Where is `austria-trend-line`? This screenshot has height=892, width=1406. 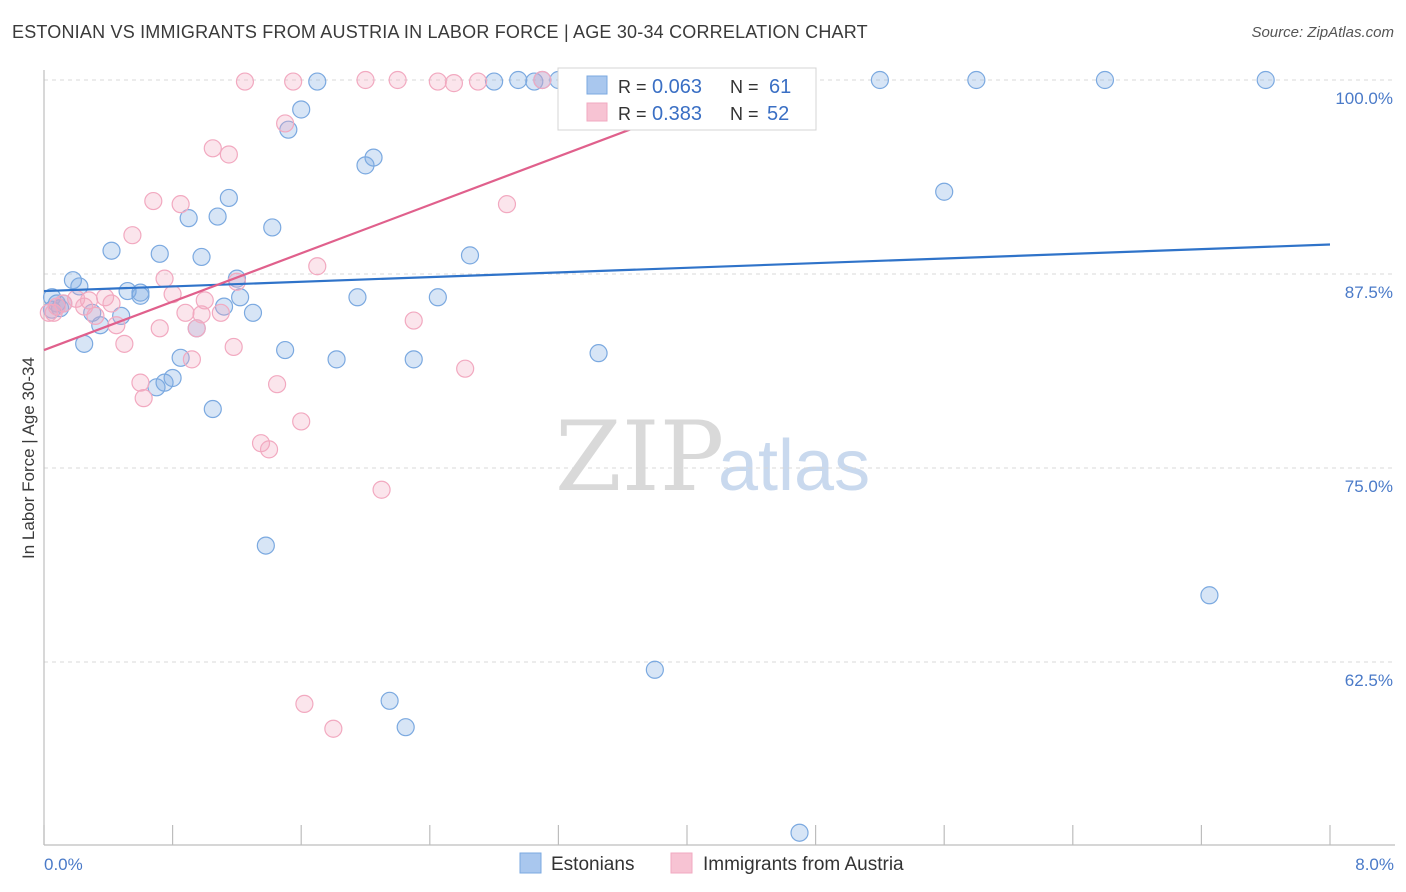
austria-trend-line is located at coordinates (357, 232).